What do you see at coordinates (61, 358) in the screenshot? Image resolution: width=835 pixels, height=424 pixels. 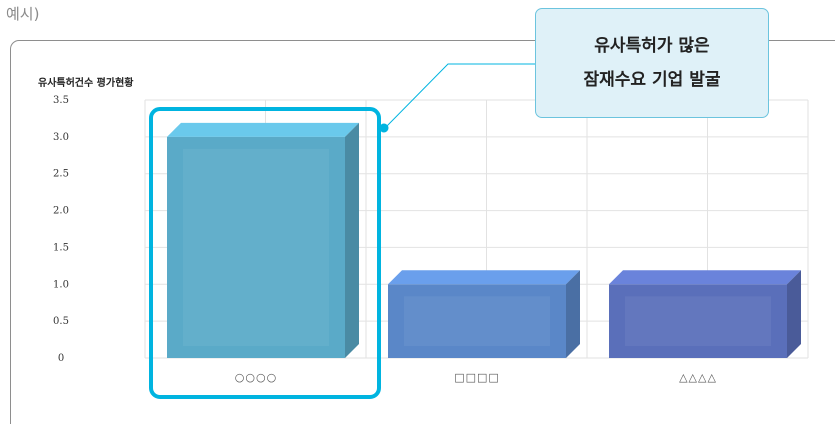 I see `y-tick-label: 0` at bounding box center [61, 358].